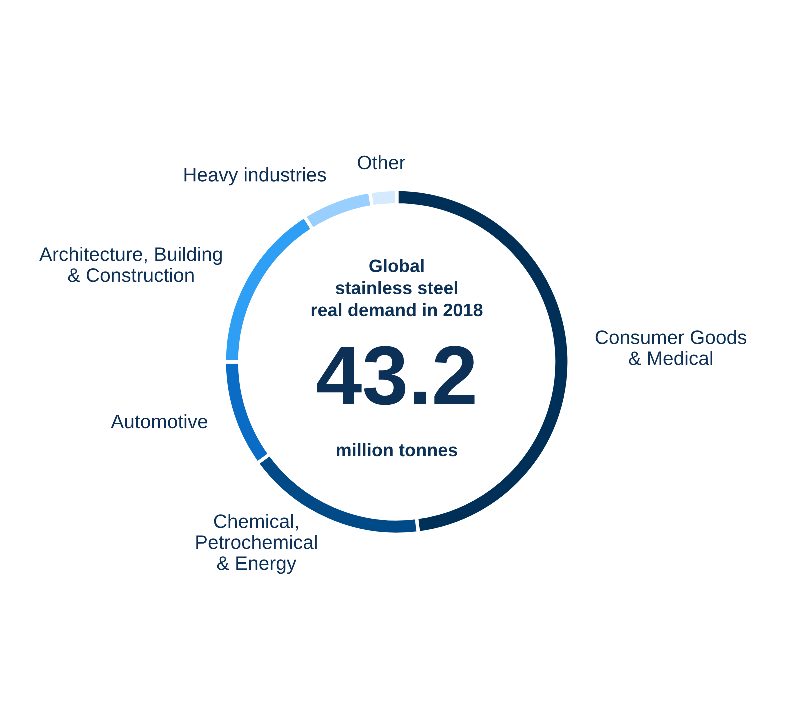 The height and width of the screenshot is (707, 794). What do you see at coordinates (255, 177) in the screenshot?
I see `slice-label: Heavy industries` at bounding box center [255, 177].